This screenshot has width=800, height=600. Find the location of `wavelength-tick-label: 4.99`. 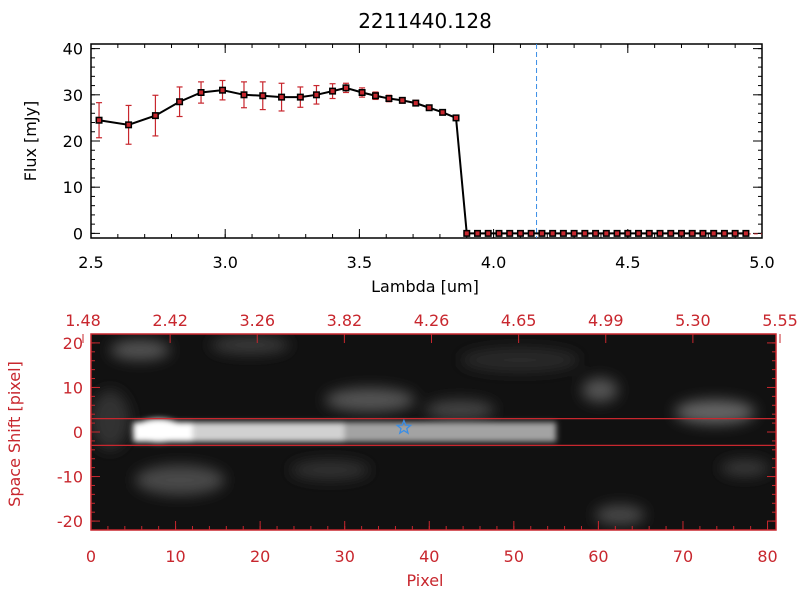

wavelength-tick-label: 4.99 is located at coordinates (606, 320).